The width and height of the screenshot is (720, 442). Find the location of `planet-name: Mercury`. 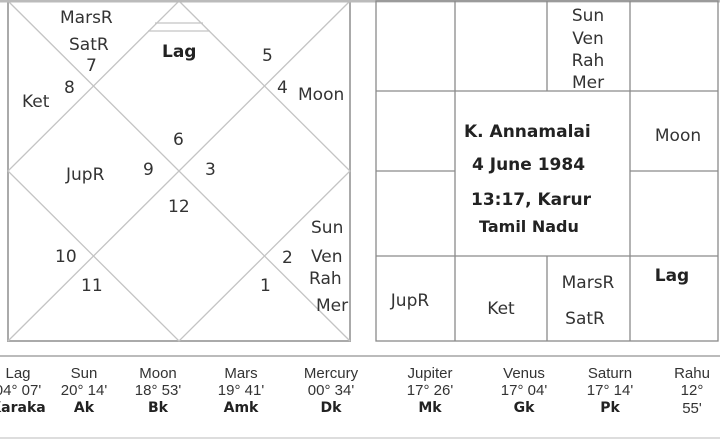

planet-name: Mercury is located at coordinates (331, 373).